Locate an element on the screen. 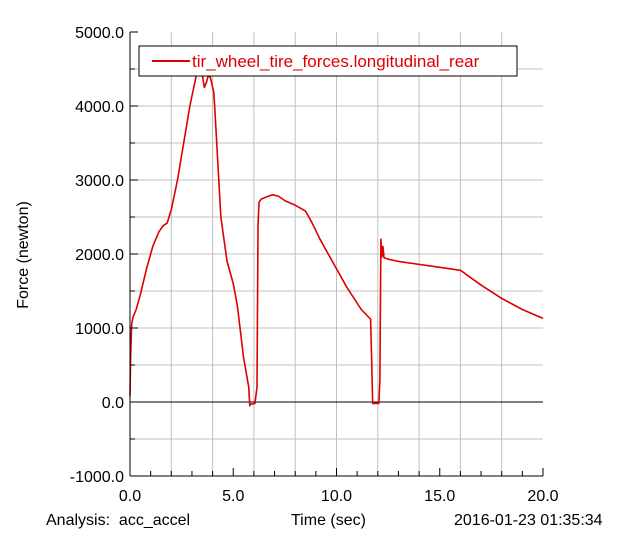 The width and height of the screenshot is (644, 542). y-tick-label: 1000.0 is located at coordinates (99, 329).